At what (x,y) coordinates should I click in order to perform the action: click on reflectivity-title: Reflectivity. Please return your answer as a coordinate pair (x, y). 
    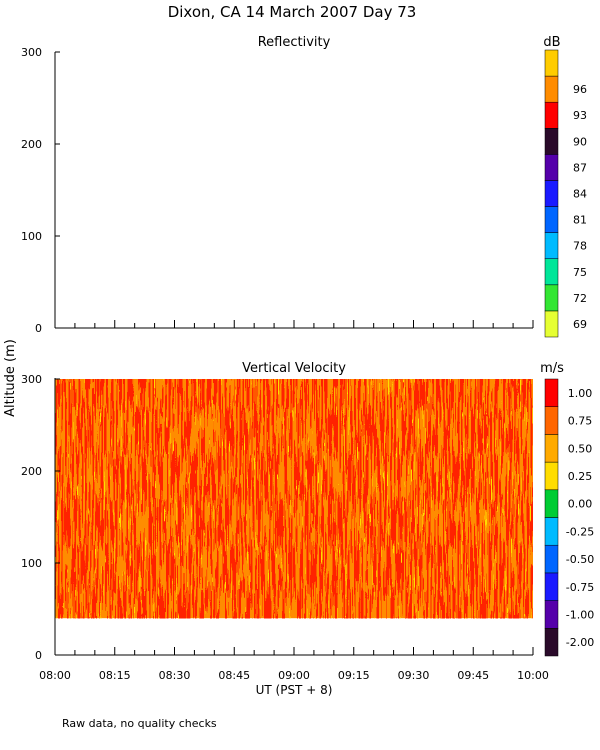
    Looking at the image, I should click on (294, 42).